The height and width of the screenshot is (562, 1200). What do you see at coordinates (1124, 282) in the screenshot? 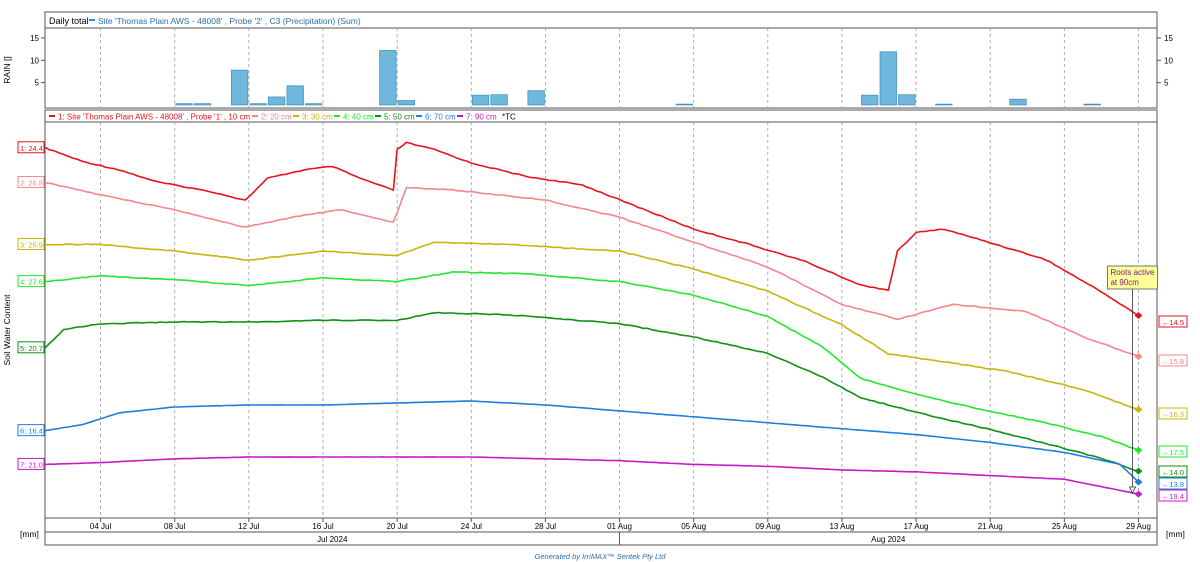
I see `annotation-text-line2: at 90cm` at bounding box center [1124, 282].